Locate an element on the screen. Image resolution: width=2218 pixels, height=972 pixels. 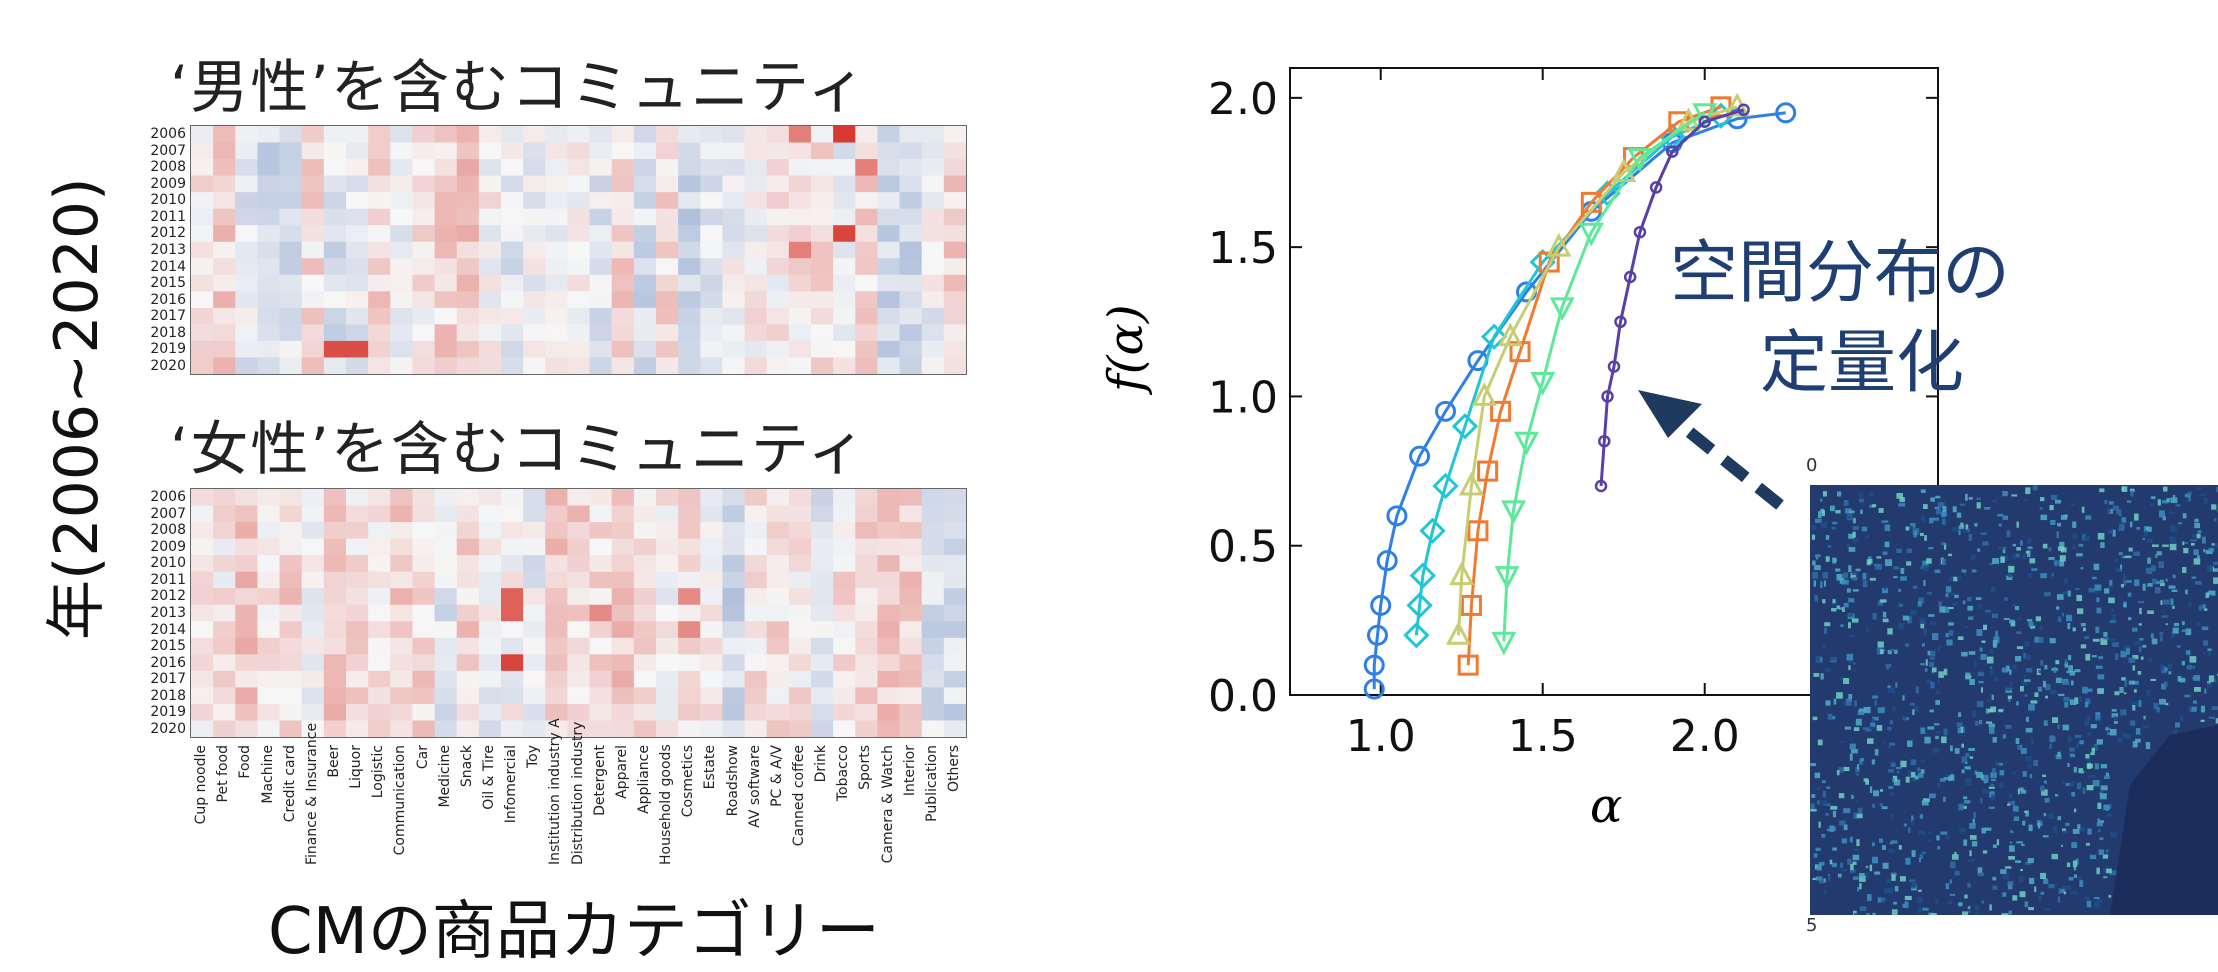
category-tick-label: Pet food is located at coordinates (223, 805).